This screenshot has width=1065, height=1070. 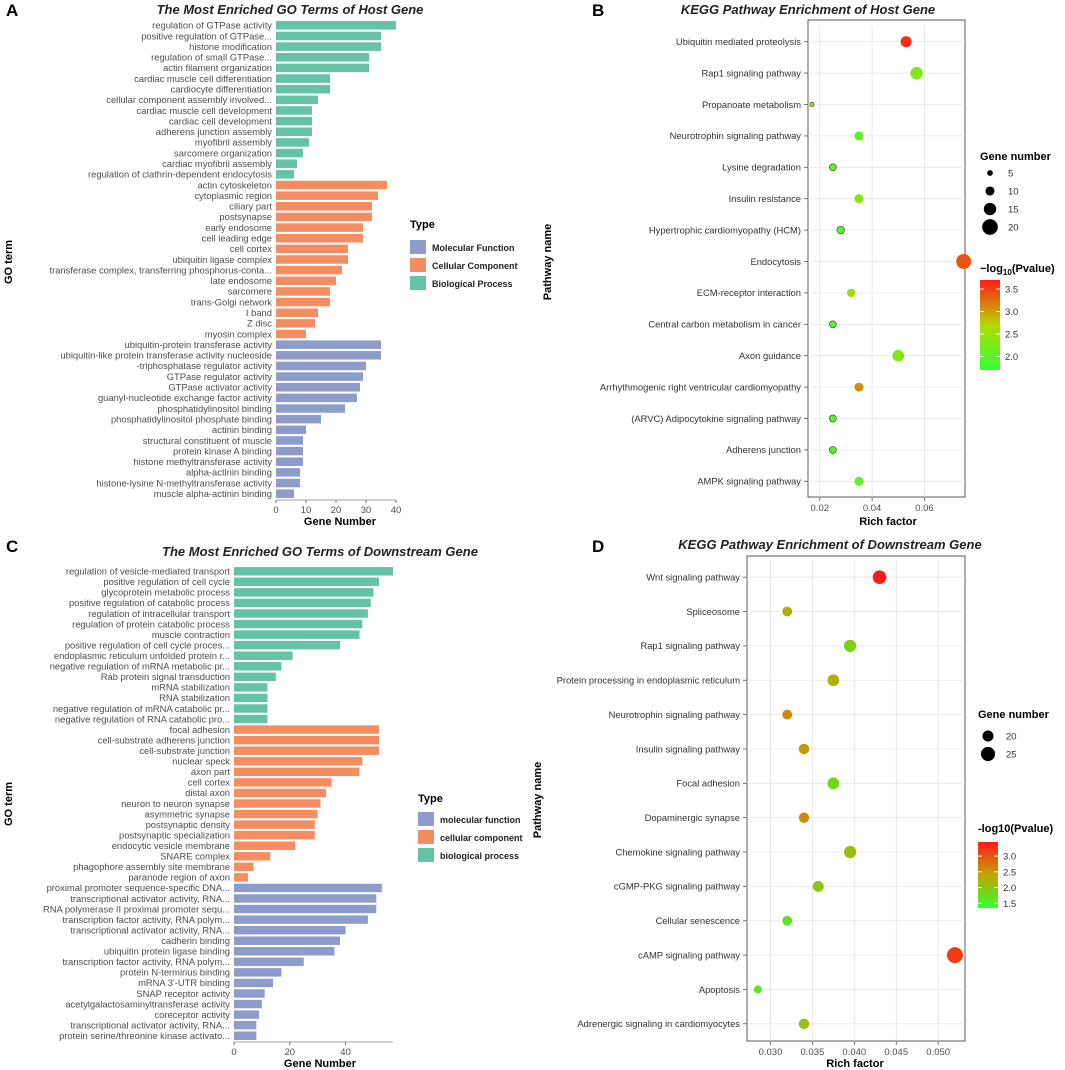 What do you see at coordinates (426, 855) in the screenshot?
I see `legend-swatch-biological-process-c` at bounding box center [426, 855].